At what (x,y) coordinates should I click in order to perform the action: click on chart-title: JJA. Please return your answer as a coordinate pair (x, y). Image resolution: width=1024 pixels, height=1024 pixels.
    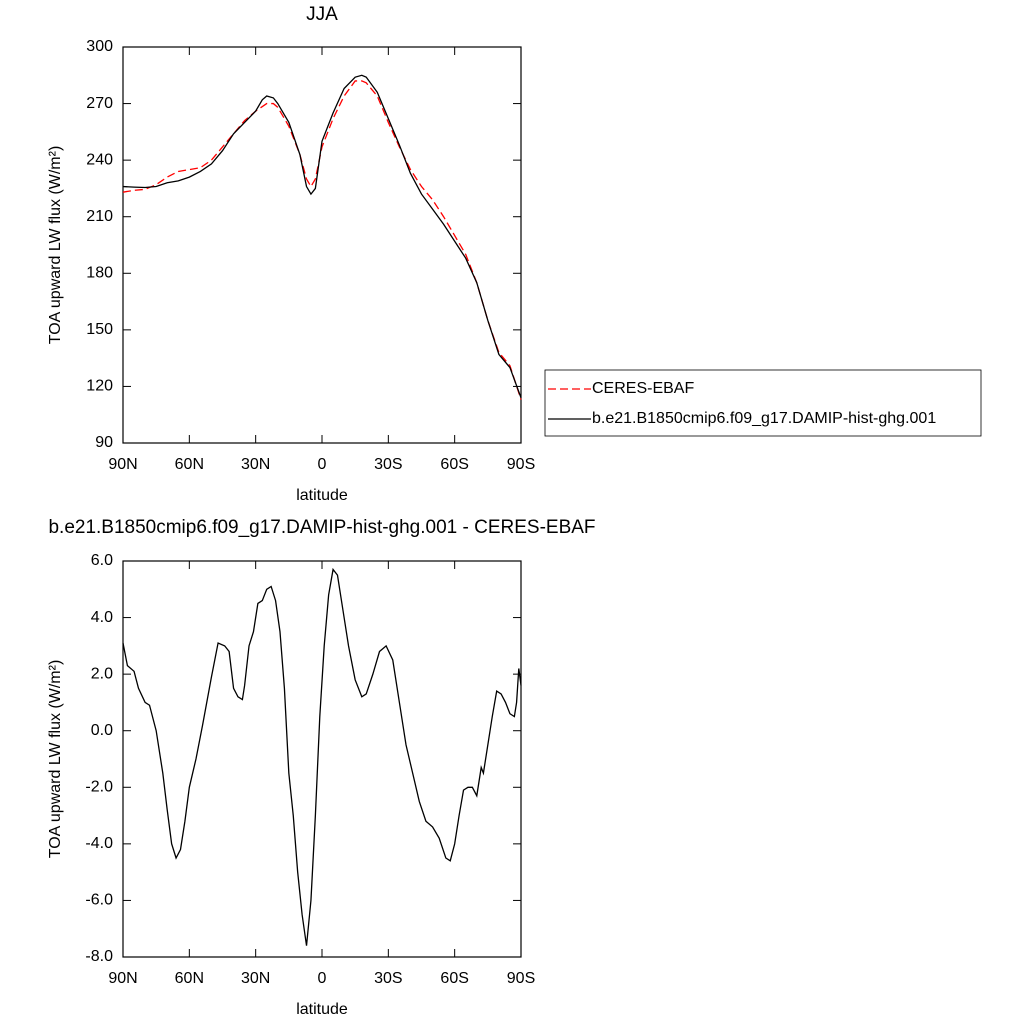
    Looking at the image, I should click on (322, 14).